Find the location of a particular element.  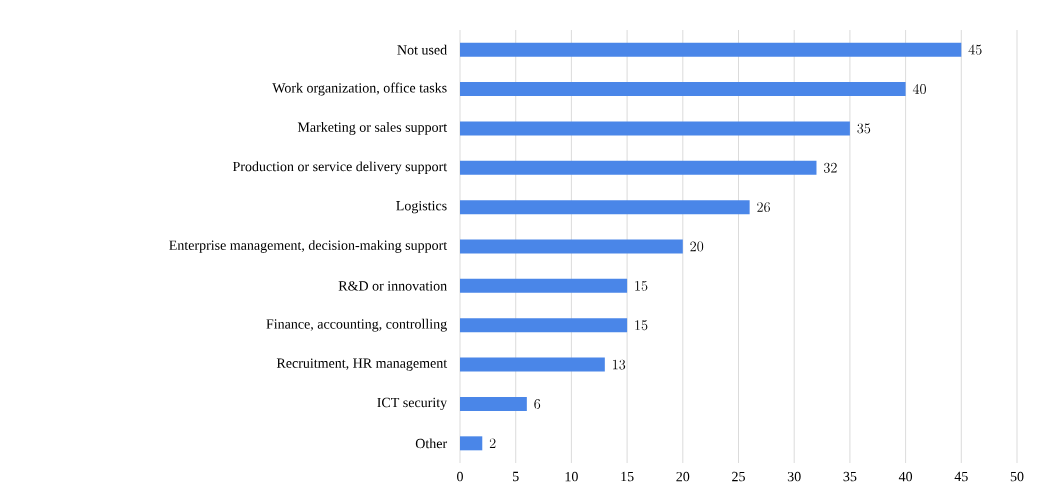

data-label: 26 is located at coordinates (763, 207).